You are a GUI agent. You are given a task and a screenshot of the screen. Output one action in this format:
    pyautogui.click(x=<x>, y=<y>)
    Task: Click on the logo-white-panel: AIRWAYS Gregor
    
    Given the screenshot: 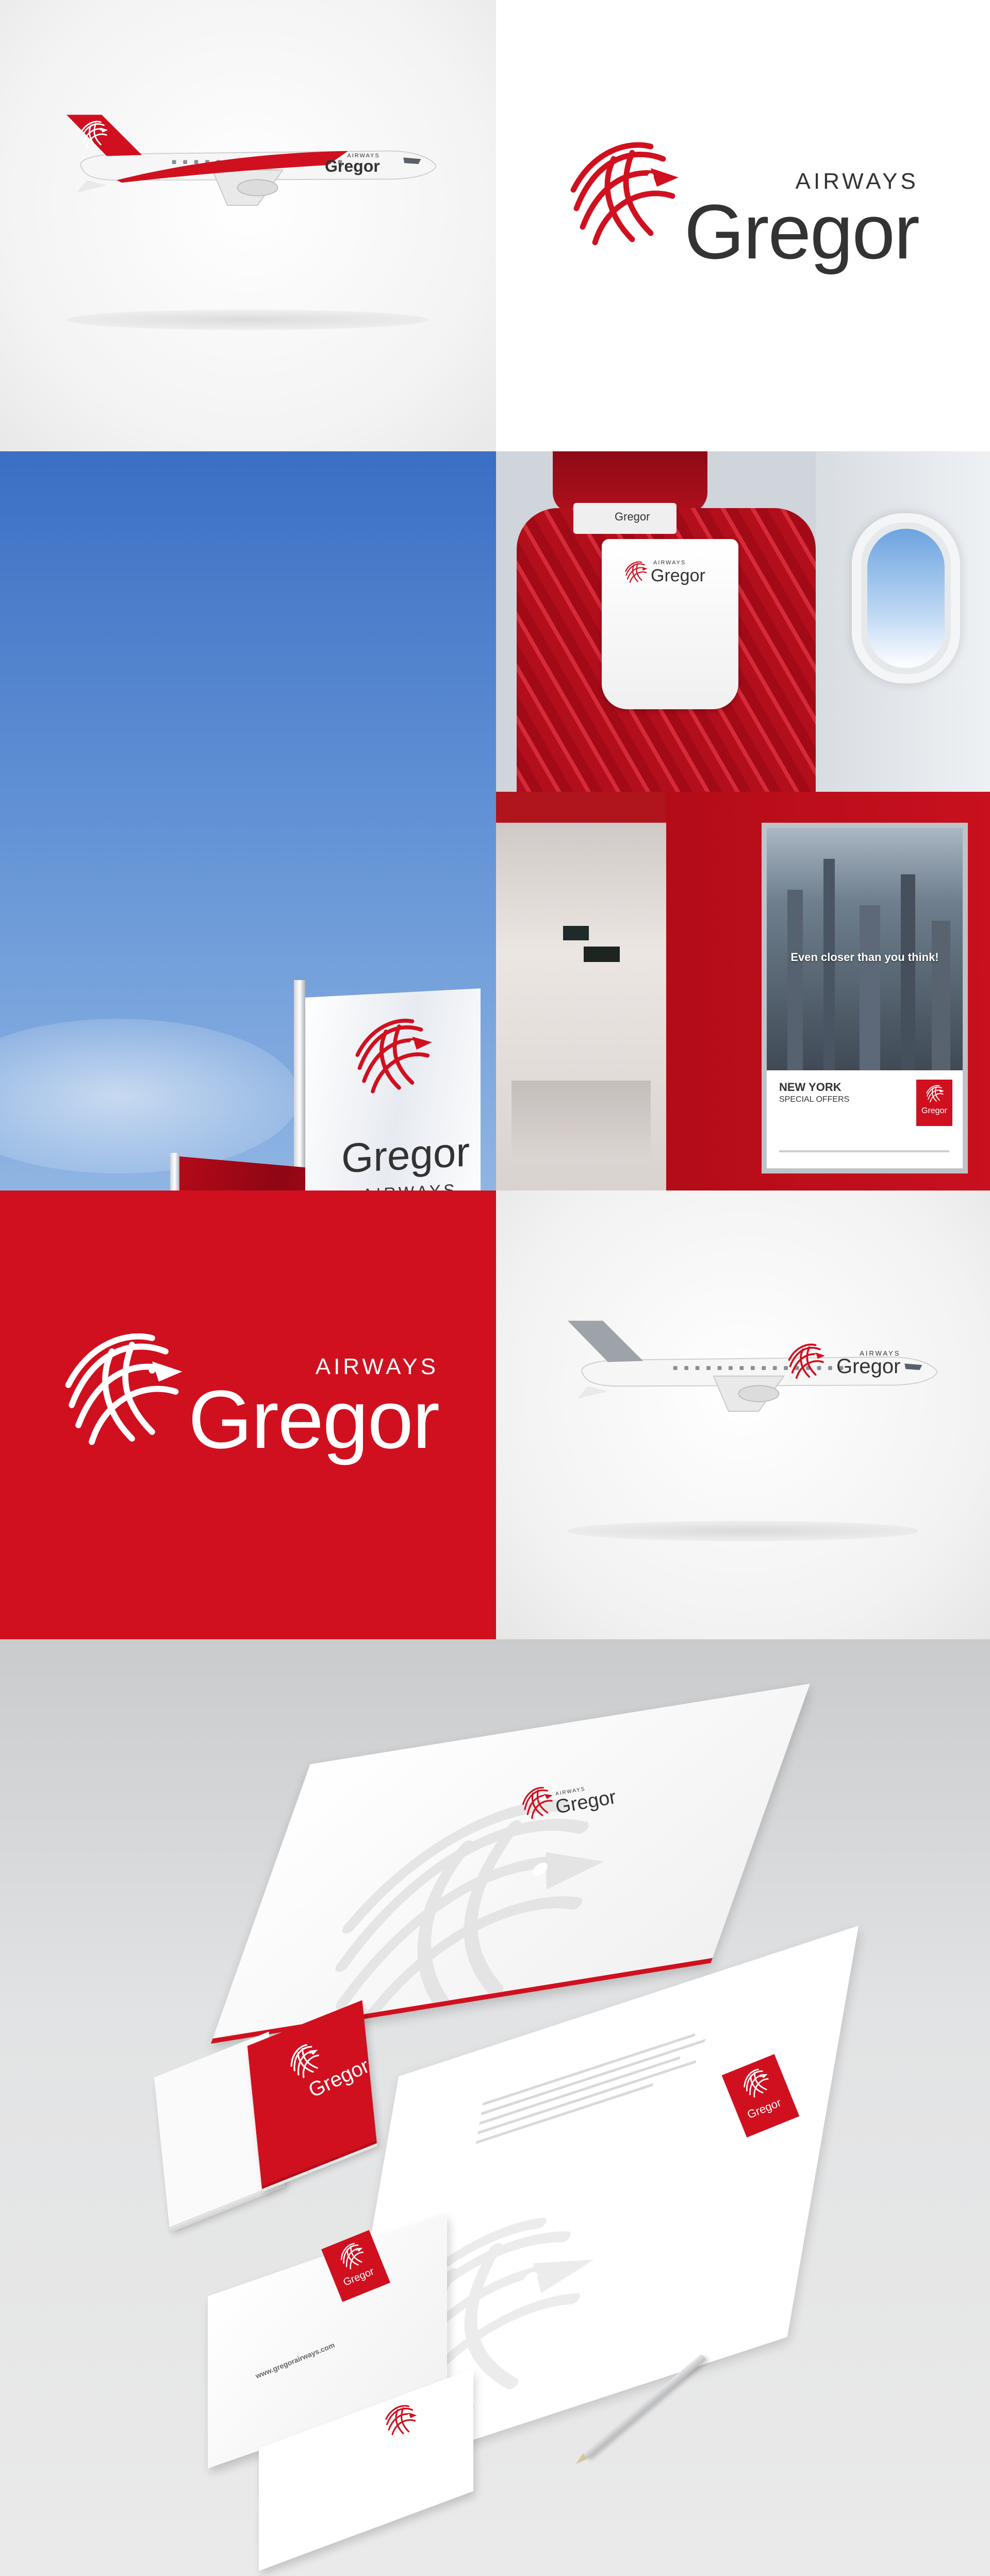 What is the action you would take?
    pyautogui.click(x=743, y=226)
    